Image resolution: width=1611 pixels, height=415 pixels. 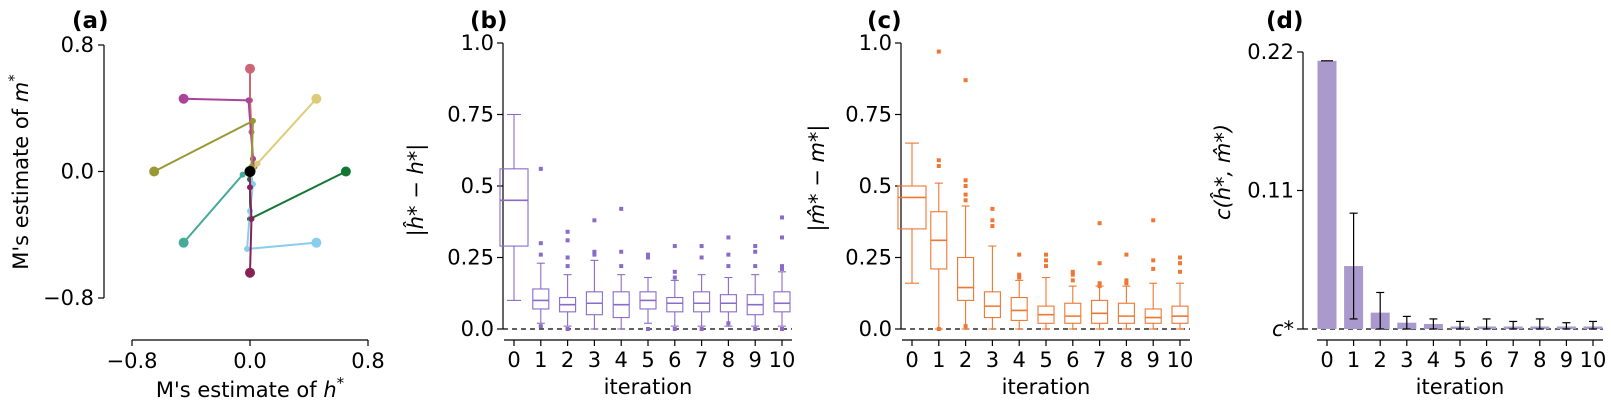 I want to click on x-tick-label: 2, so click(x=567, y=360).